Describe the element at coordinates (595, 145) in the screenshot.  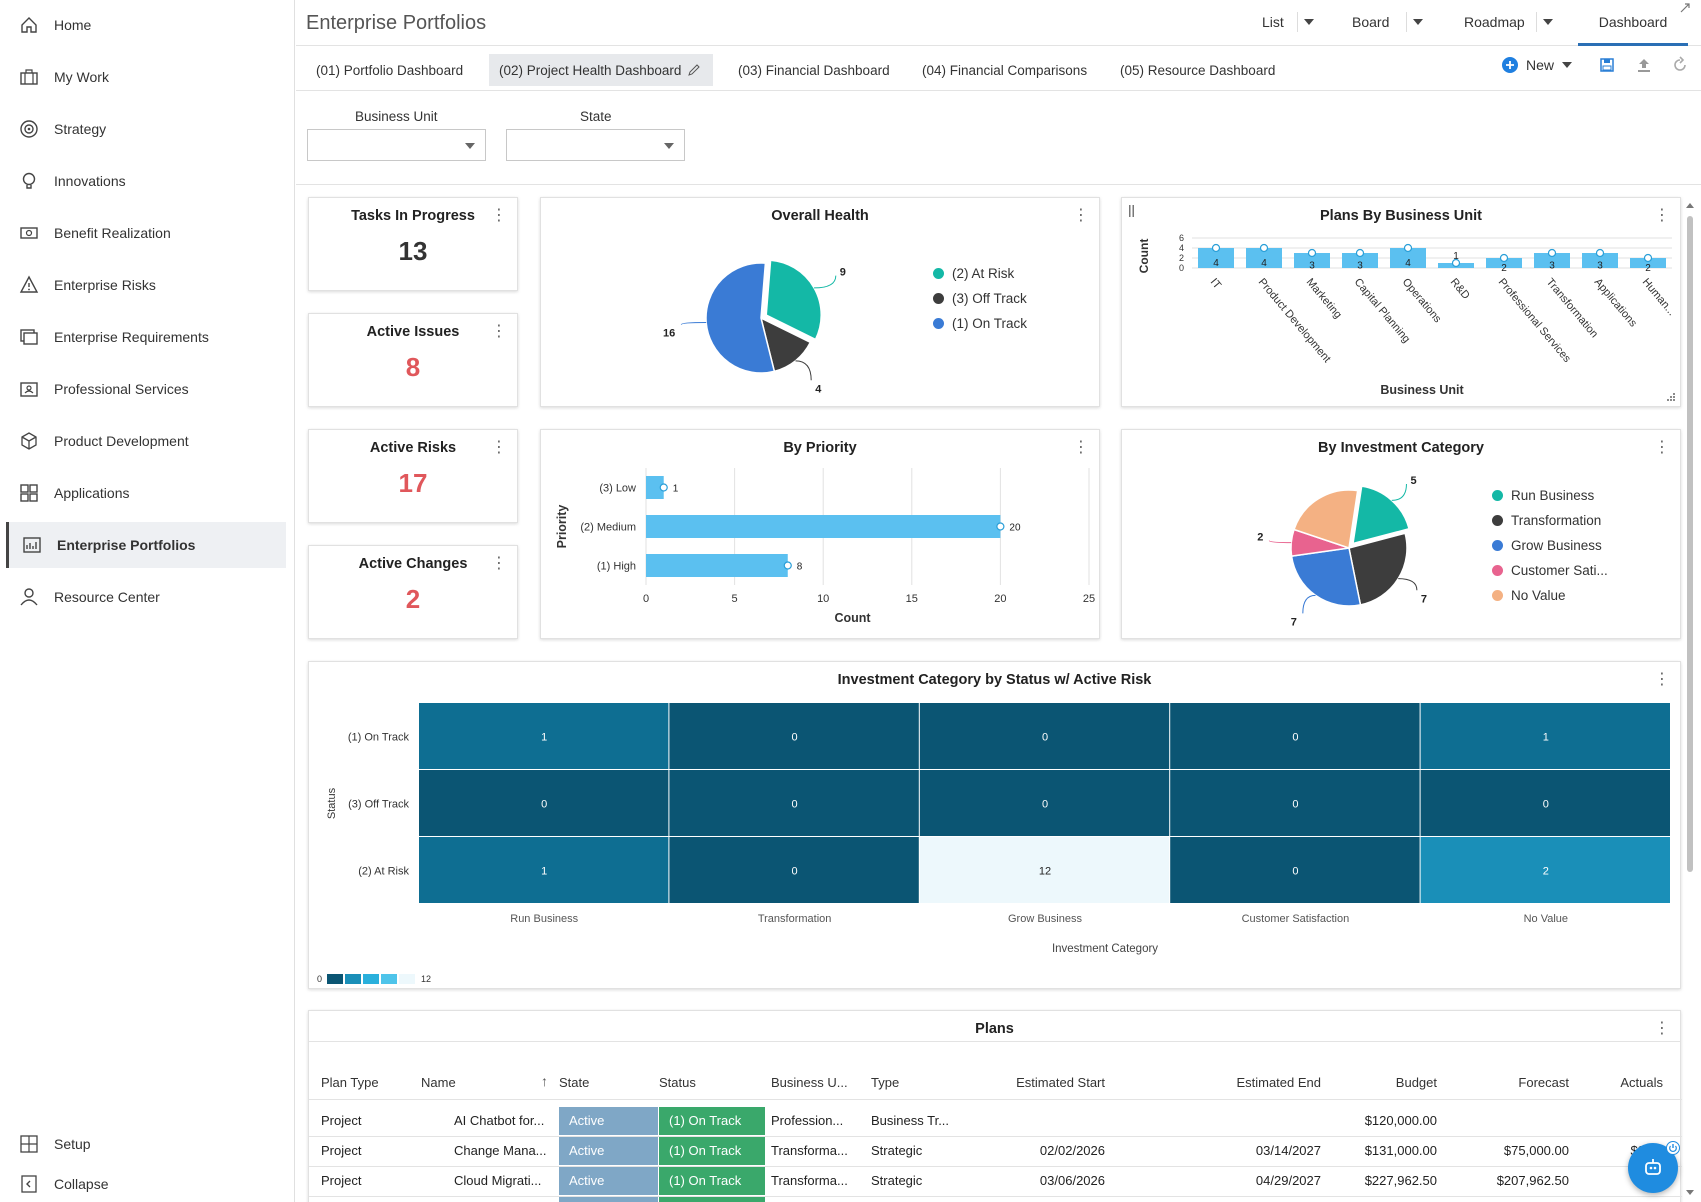
I see `state-select` at that location.